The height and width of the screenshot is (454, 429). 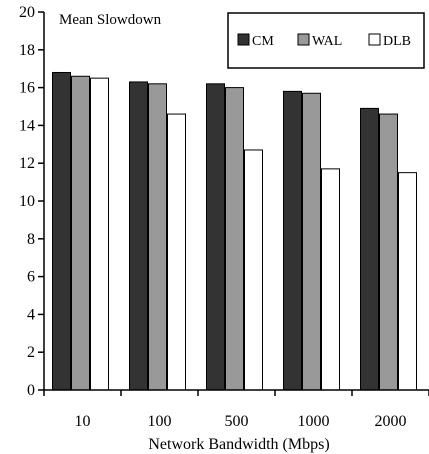 What do you see at coordinates (303, 39) in the screenshot?
I see `legend-swatch-wal` at bounding box center [303, 39].